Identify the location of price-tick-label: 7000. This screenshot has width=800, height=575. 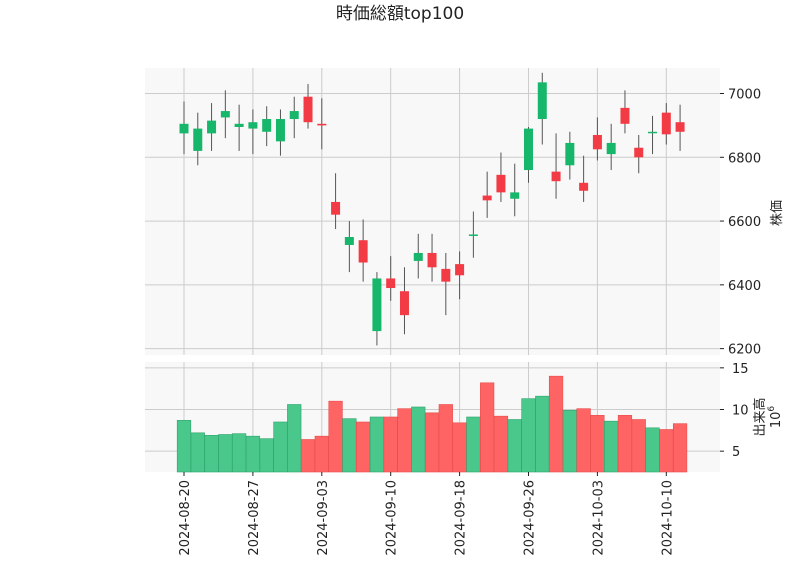
(744, 95).